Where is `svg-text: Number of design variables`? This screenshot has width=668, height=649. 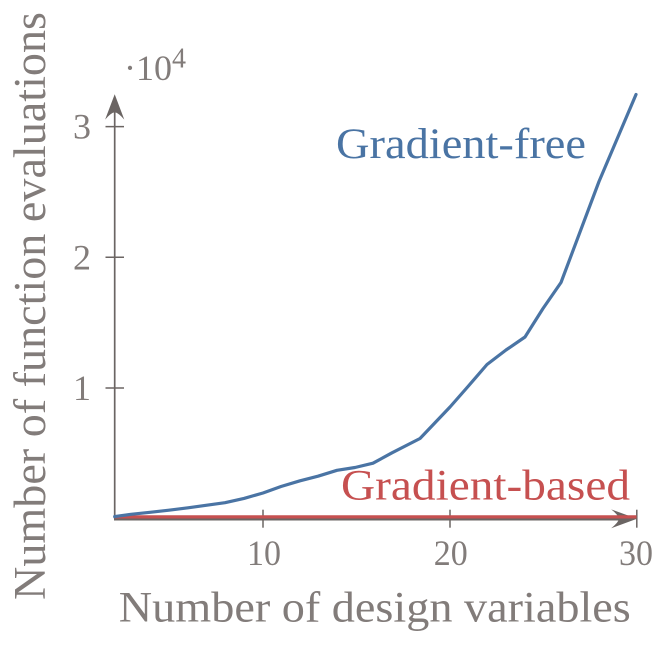 svg-text: Number of design variables is located at coordinates (375, 608).